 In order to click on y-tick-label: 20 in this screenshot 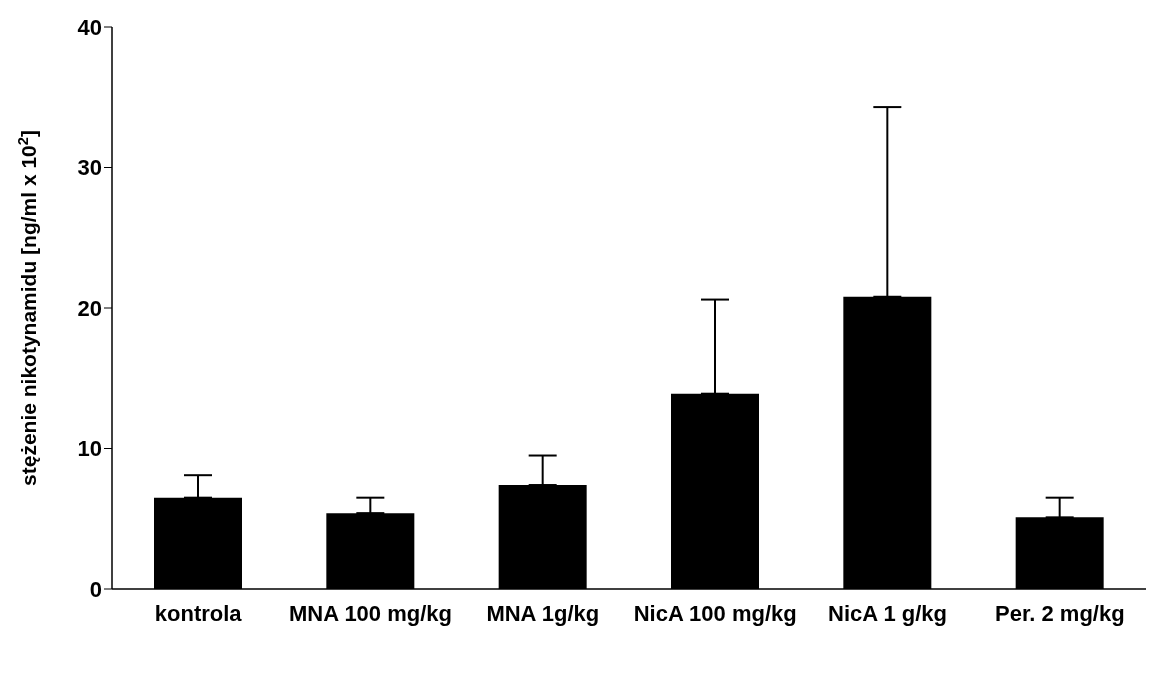, I will do `click(89, 308)`.